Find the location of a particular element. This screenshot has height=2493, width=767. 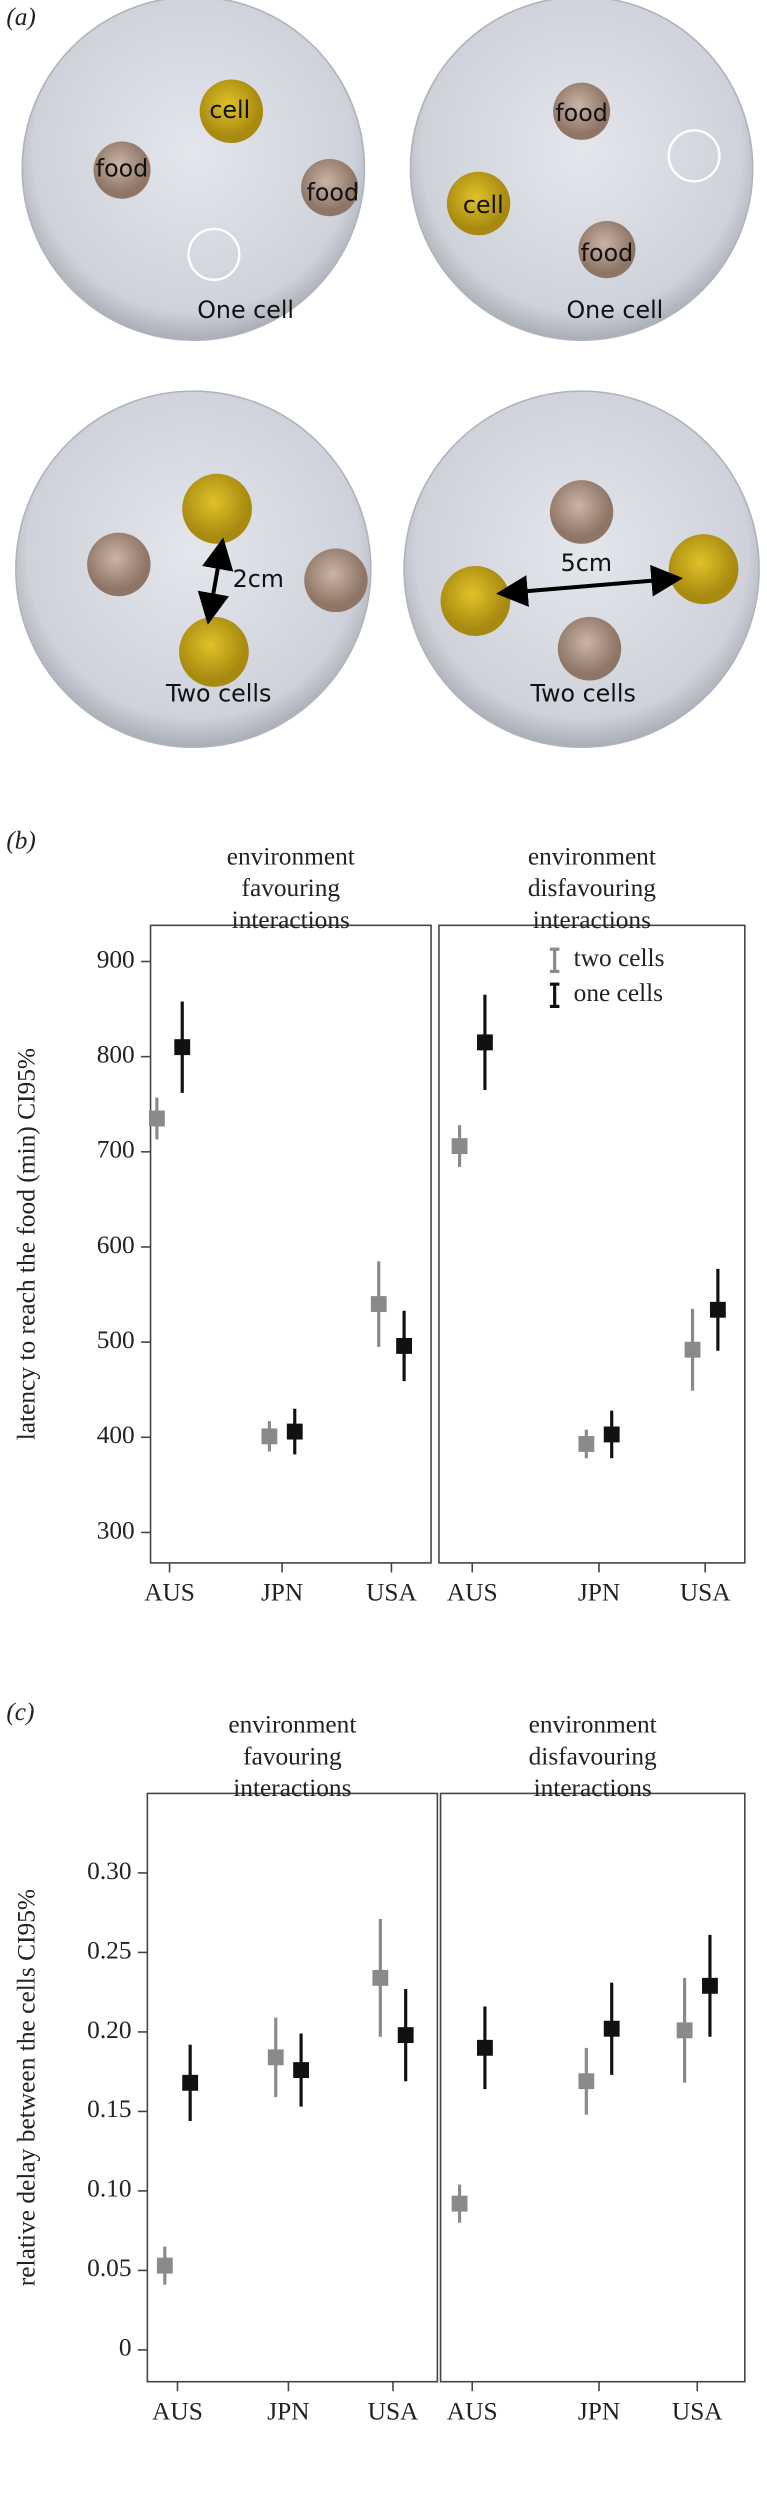

legend-label: two cells is located at coordinates (619, 958).